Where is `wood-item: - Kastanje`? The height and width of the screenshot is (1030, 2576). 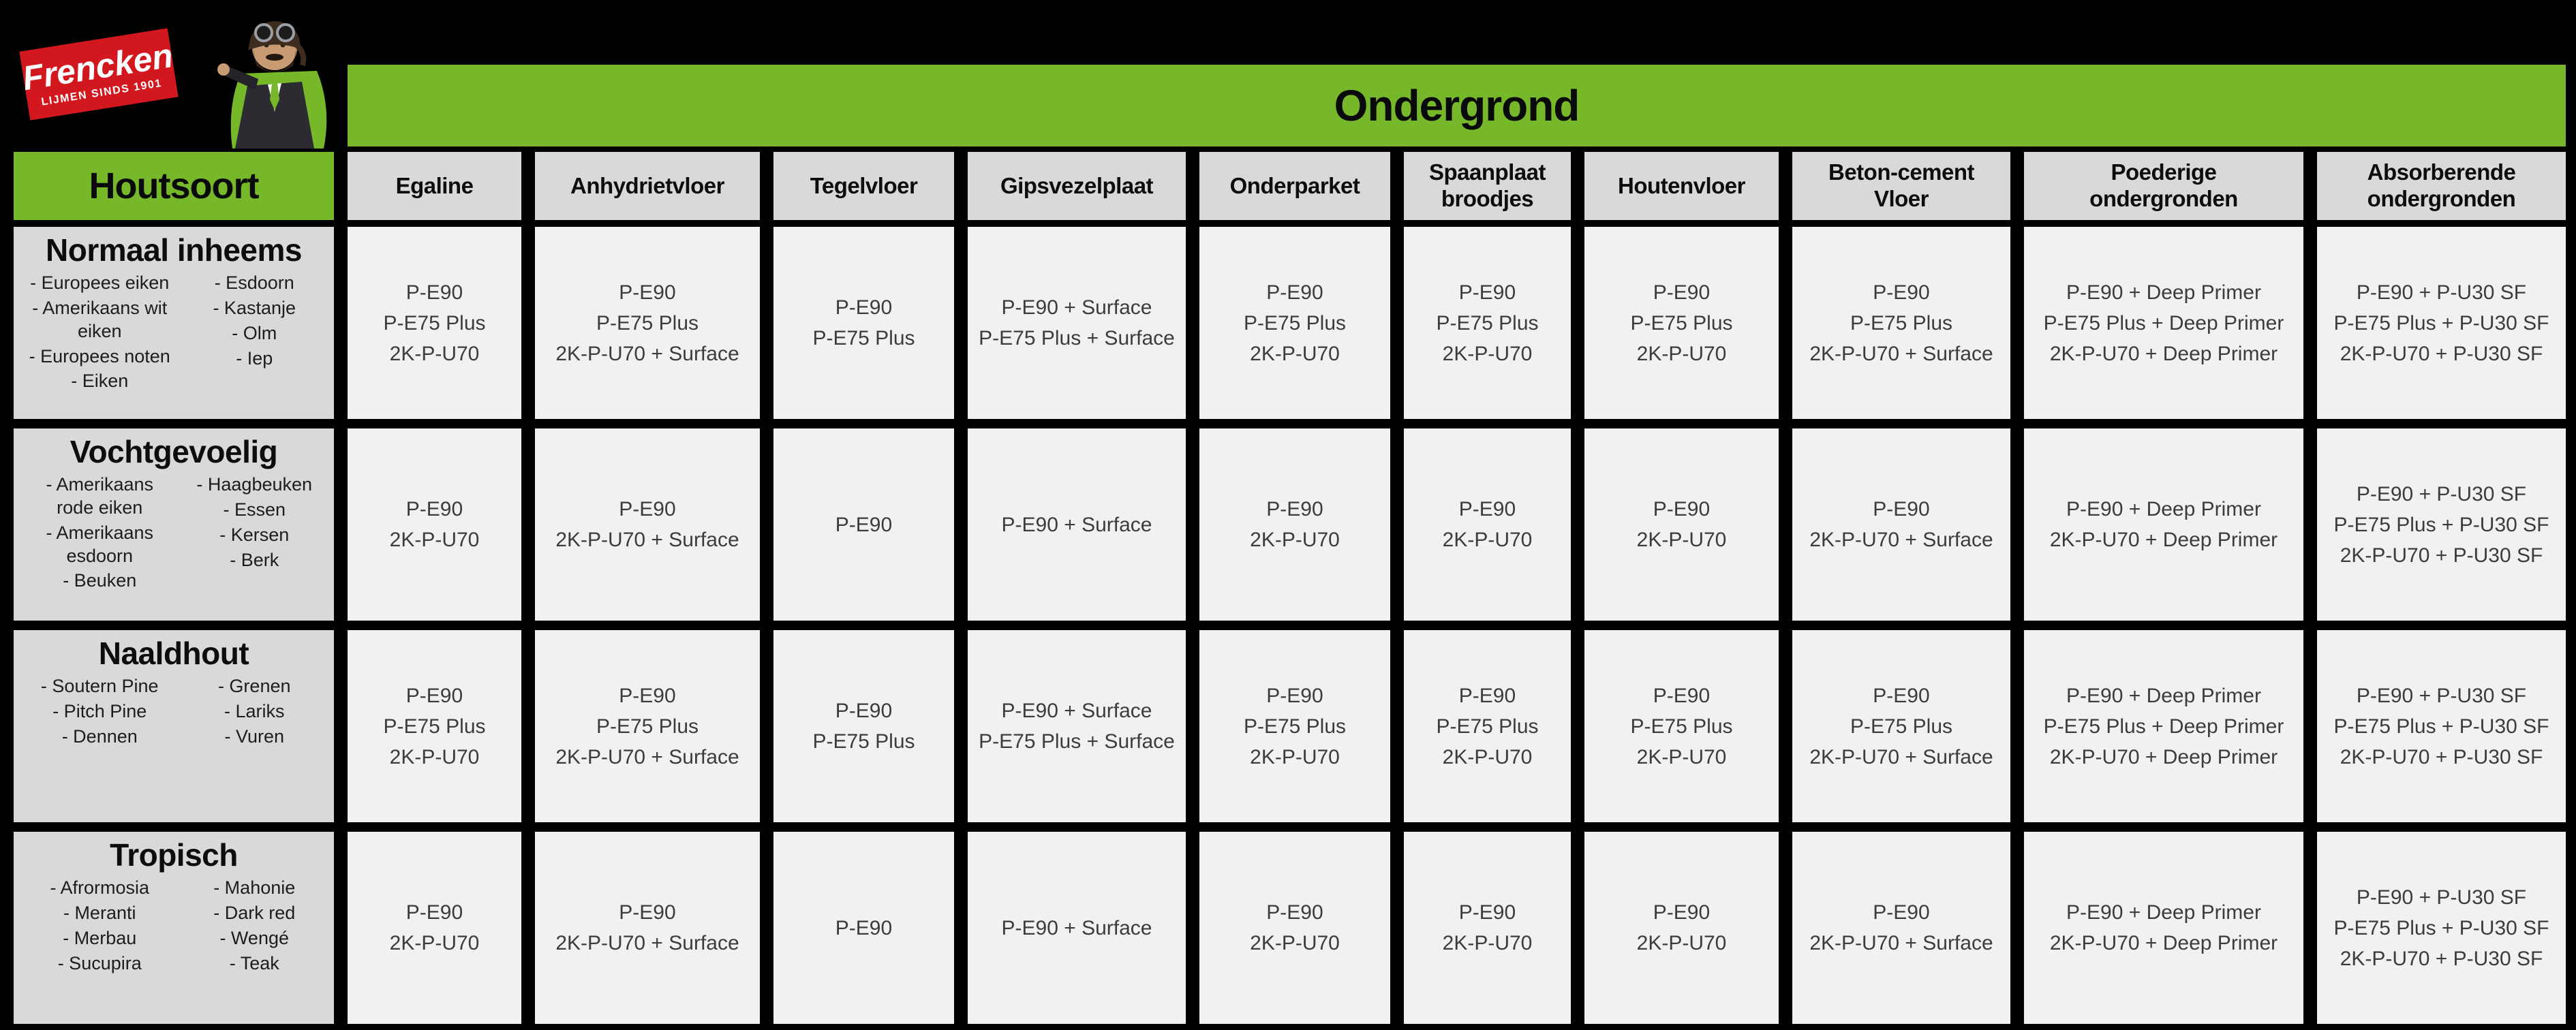
wood-item: - Kastanje is located at coordinates (254, 308).